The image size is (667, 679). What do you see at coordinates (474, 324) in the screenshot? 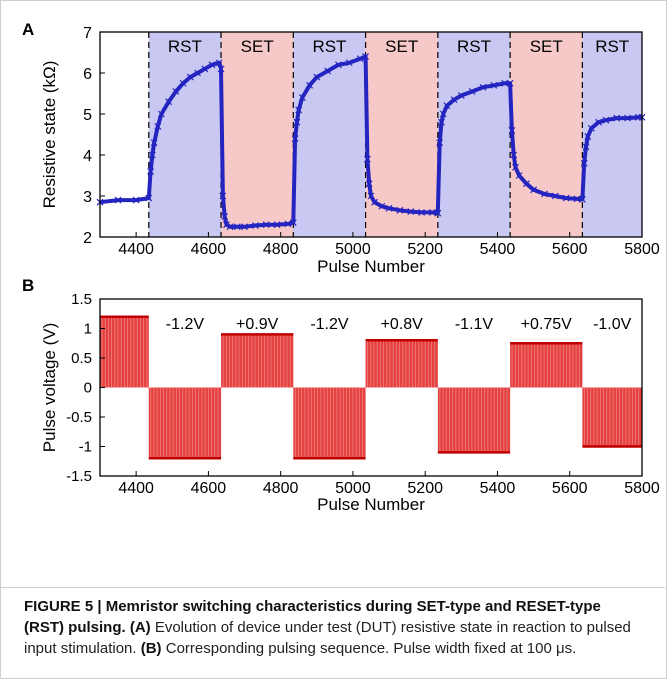
I see `voltage-label: -1.1V` at bounding box center [474, 324].